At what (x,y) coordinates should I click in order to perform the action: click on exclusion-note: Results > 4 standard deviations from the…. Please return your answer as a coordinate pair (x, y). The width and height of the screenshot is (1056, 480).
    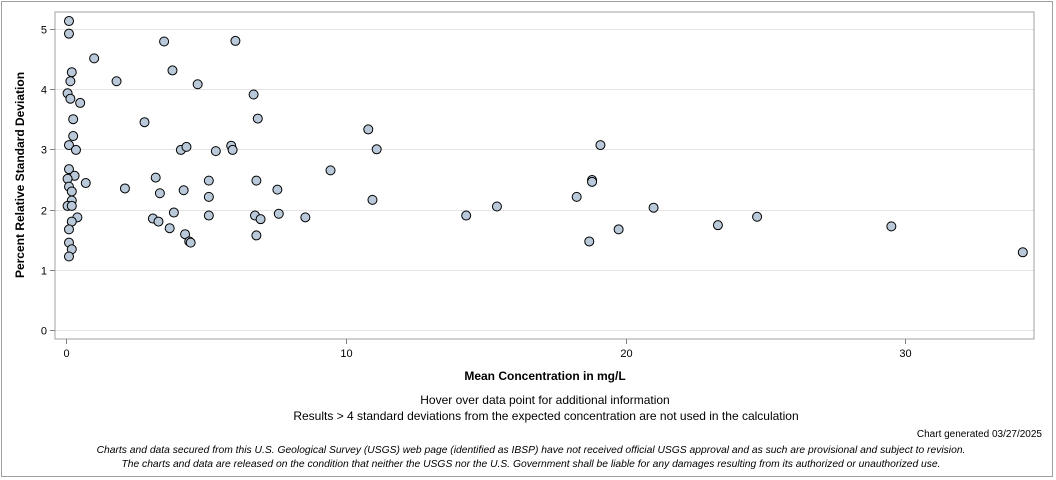
    Looking at the image, I should click on (546, 416).